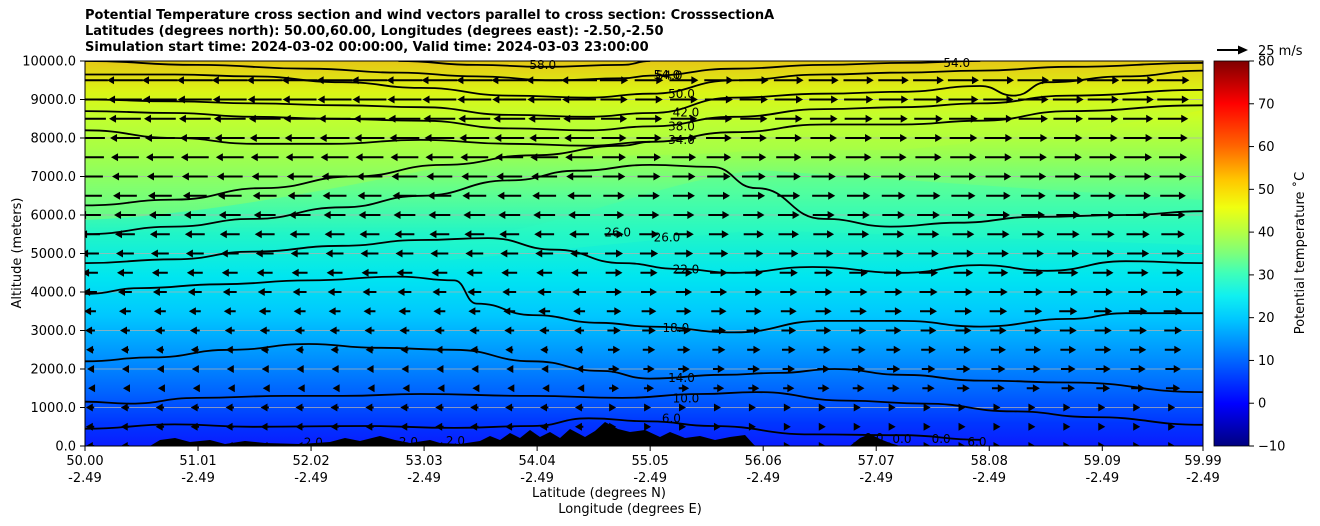 This screenshot has height=526, width=1320. Describe the element at coordinates (65, 447) in the screenshot. I see `y-tick-label: 0.0` at that location.